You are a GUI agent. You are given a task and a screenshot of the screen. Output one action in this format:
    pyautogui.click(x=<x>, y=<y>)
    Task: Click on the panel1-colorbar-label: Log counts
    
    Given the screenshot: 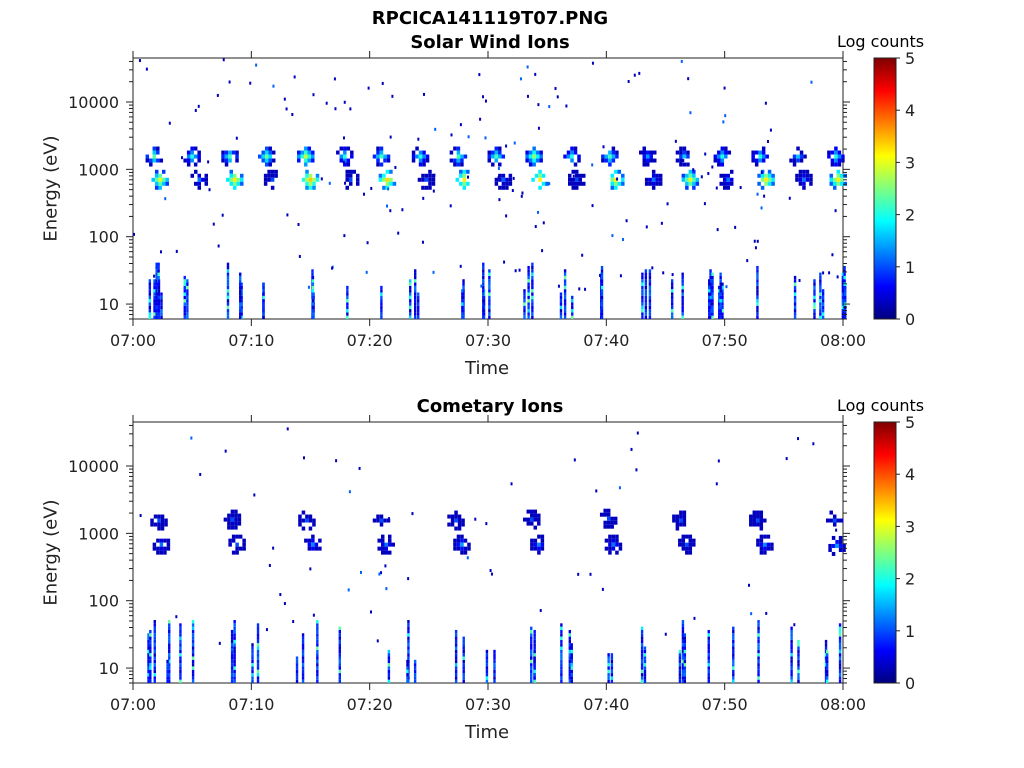 What is the action you would take?
    pyautogui.click(x=881, y=41)
    